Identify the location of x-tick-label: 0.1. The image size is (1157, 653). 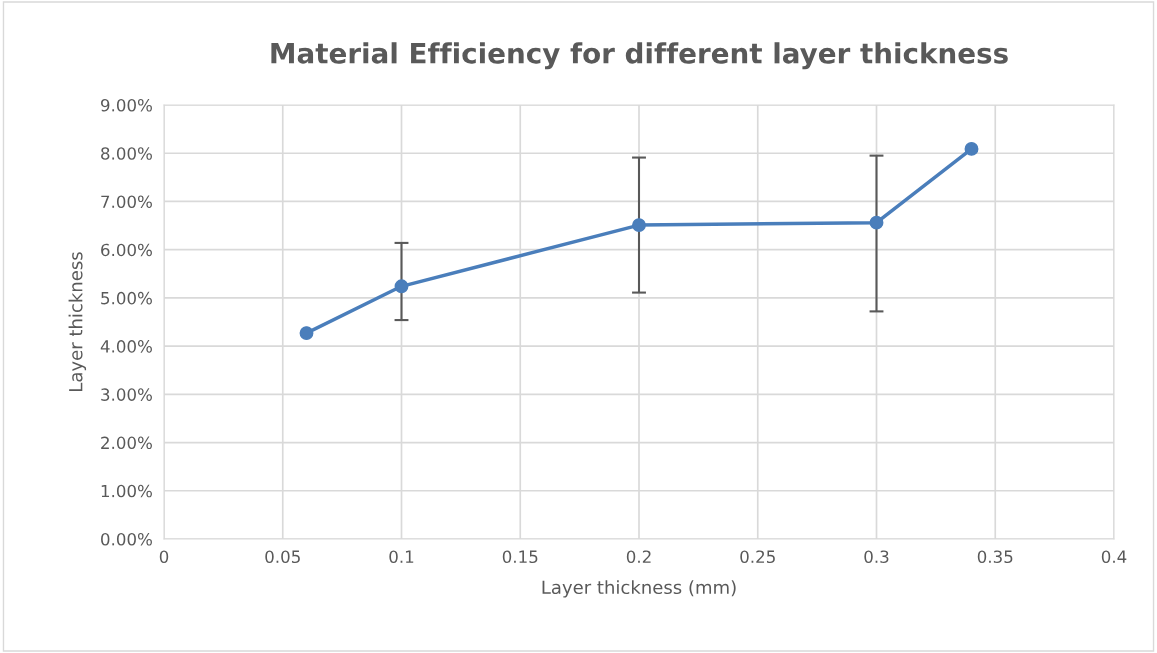
(401, 557).